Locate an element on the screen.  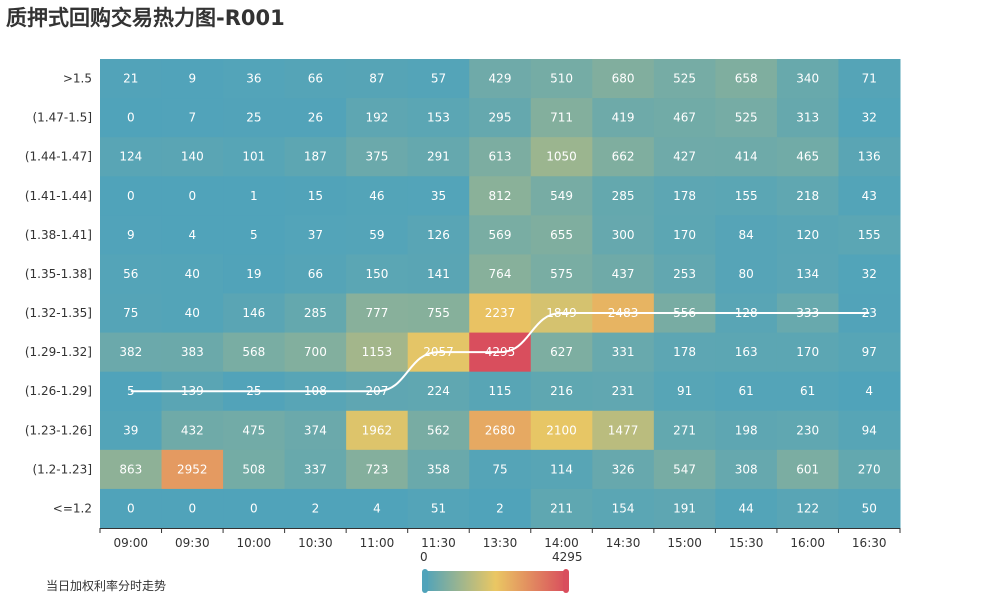
visual-map-gradient-bar is located at coordinates (495, 581).